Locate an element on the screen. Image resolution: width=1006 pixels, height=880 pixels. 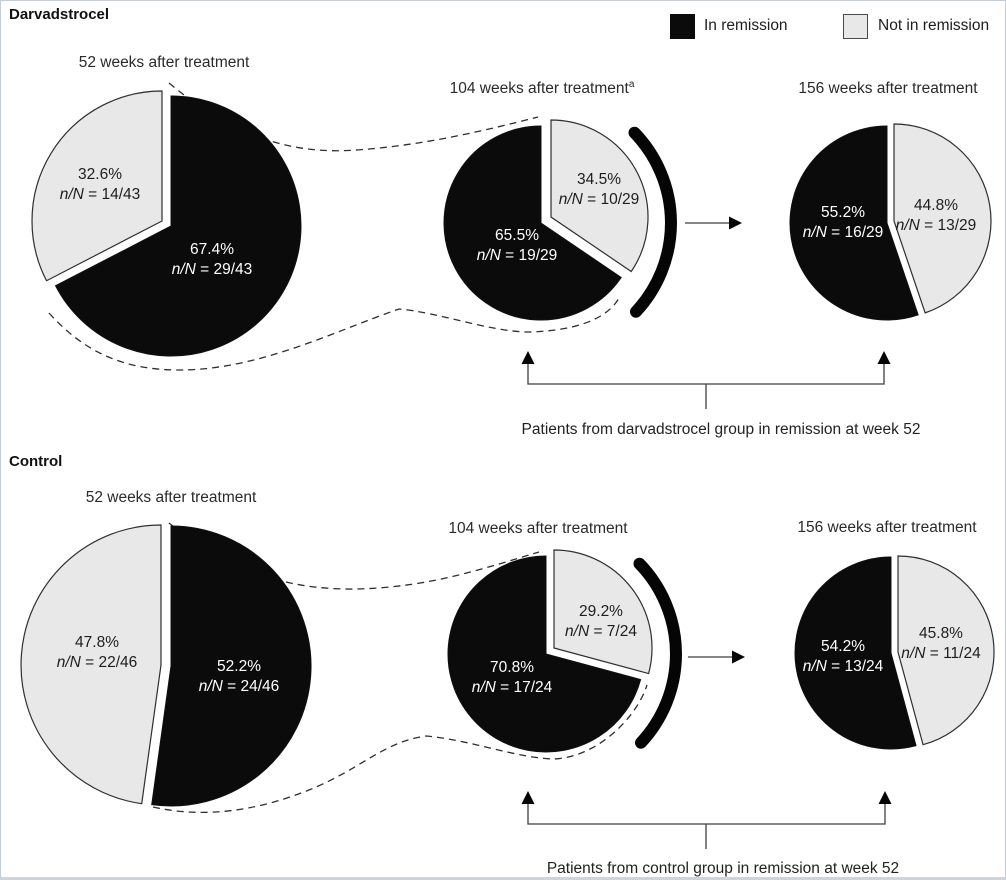
emphasis-arc-darvadstrocel is located at coordinates (652, 222).